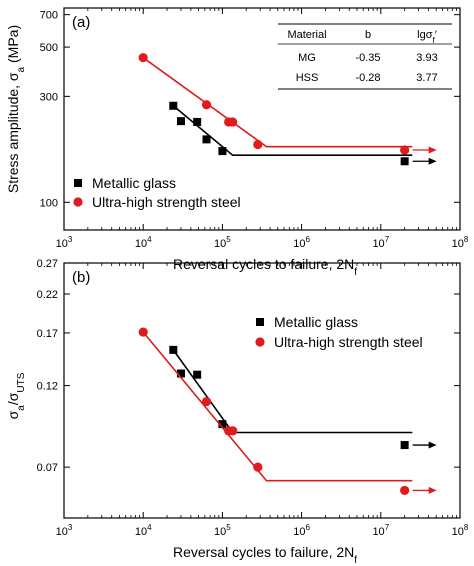 This screenshot has height=566, width=474. Describe the element at coordinates (277, 102) in the screenshot. I see `panel-a-fit-line-steel` at that location.